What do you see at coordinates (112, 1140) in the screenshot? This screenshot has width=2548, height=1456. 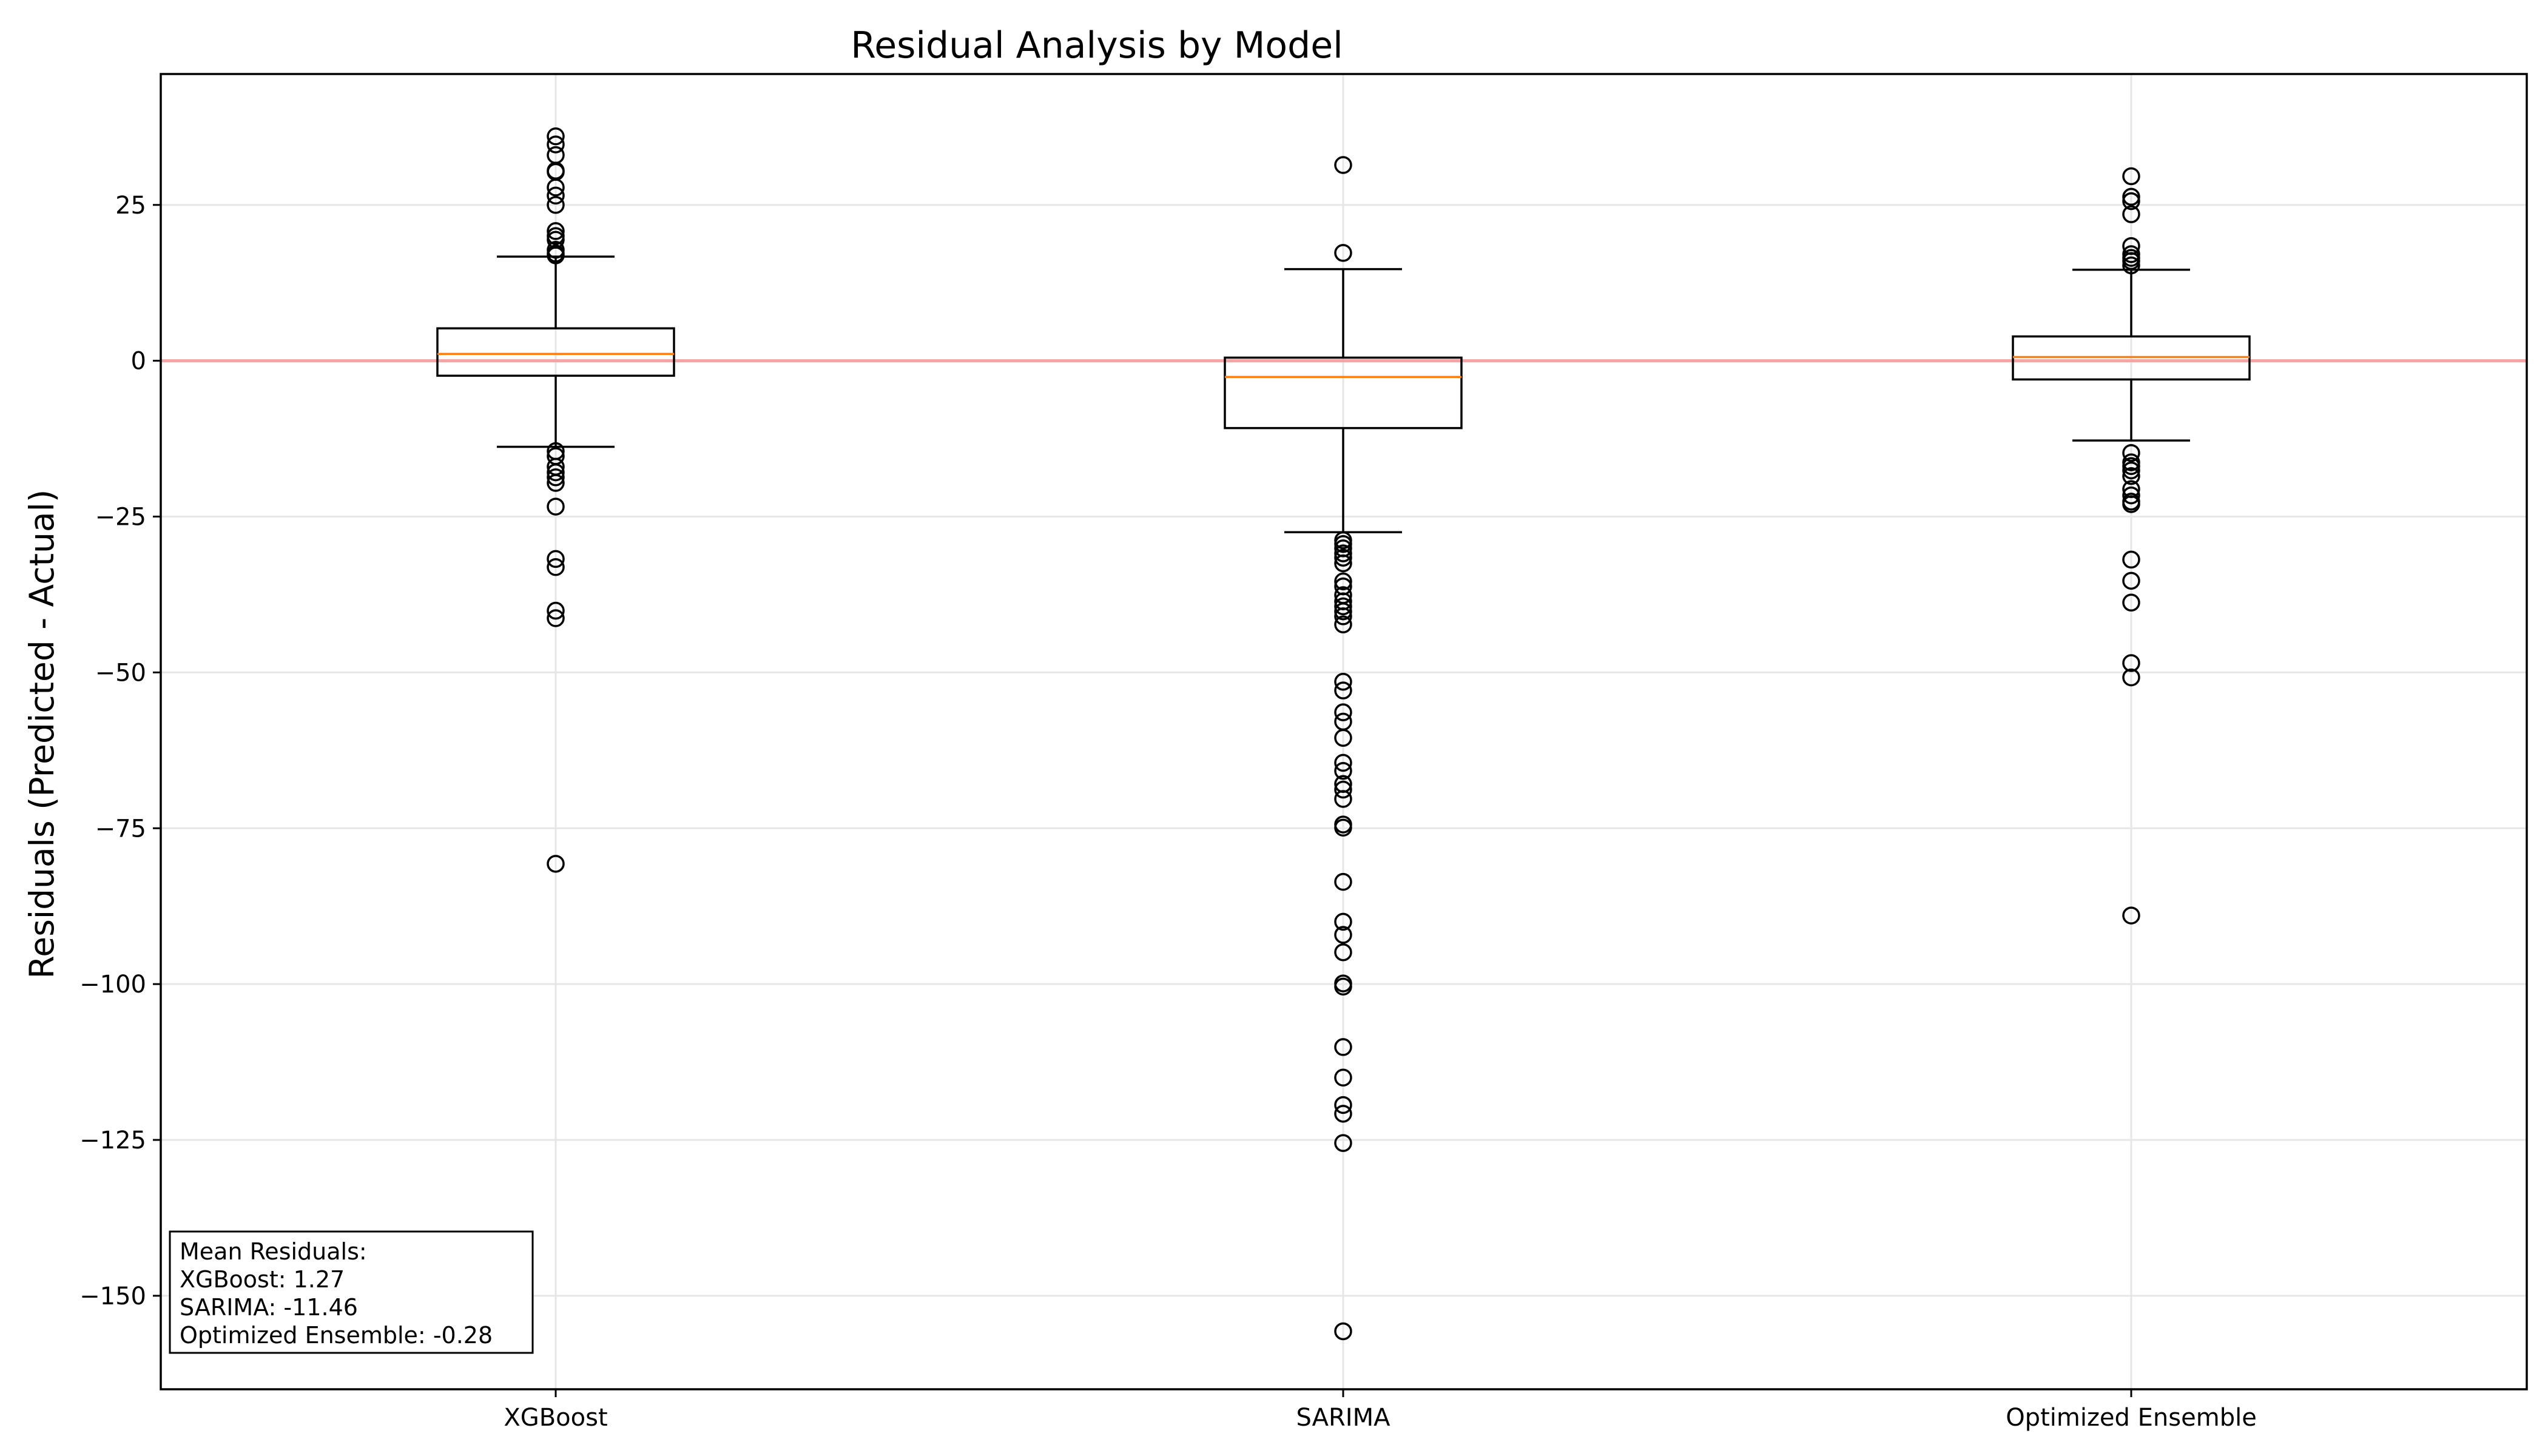 I see `y-tick-label: −125` at bounding box center [112, 1140].